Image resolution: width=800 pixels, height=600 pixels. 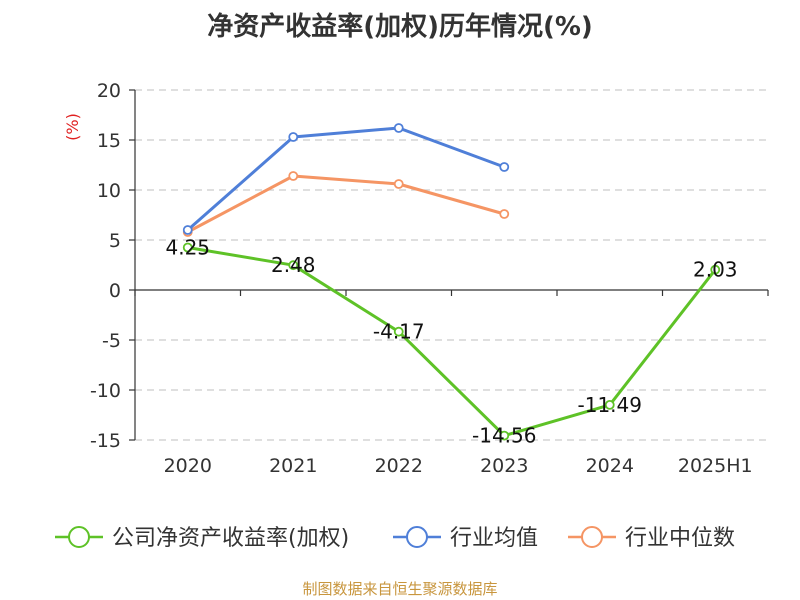 I want to click on y-tick-label: -5, so click(x=111, y=341).